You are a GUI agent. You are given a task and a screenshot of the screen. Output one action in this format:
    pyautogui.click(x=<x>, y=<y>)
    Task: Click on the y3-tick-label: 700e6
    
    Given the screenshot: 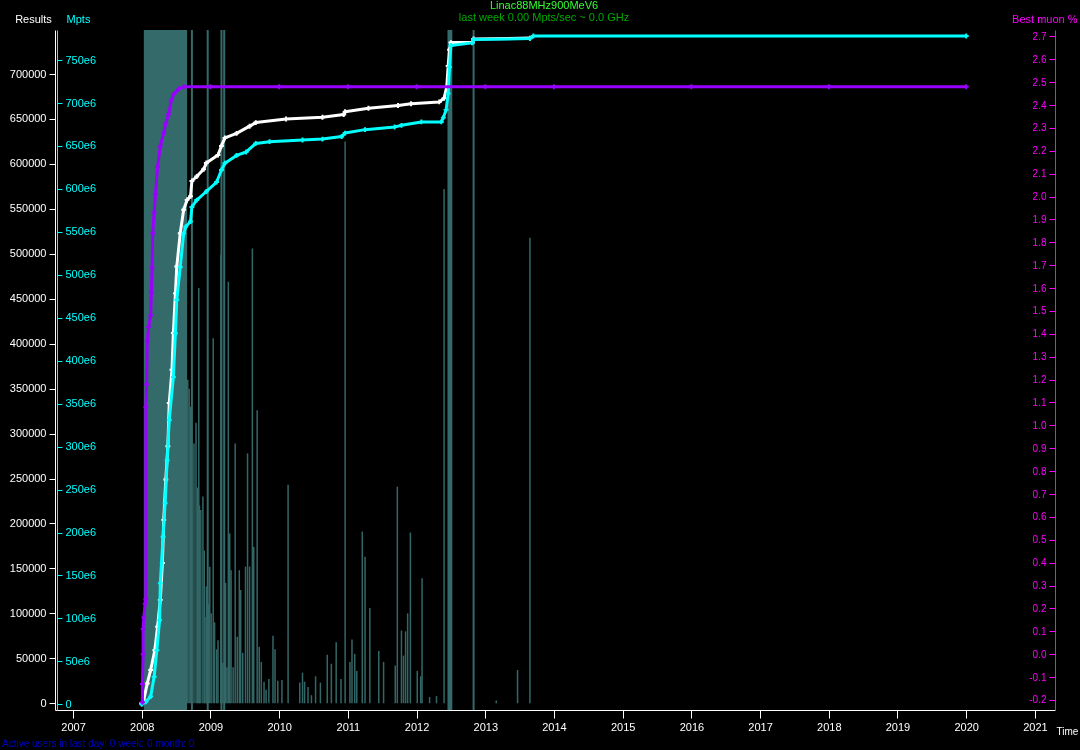 What is the action you would take?
    pyautogui.click(x=81, y=102)
    